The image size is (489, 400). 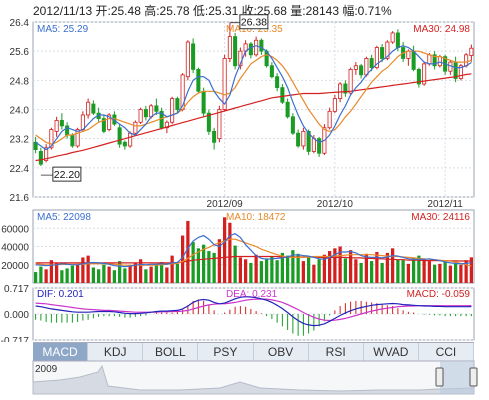 I want to click on price-tick-label: 24.8, so click(x=20, y=81).